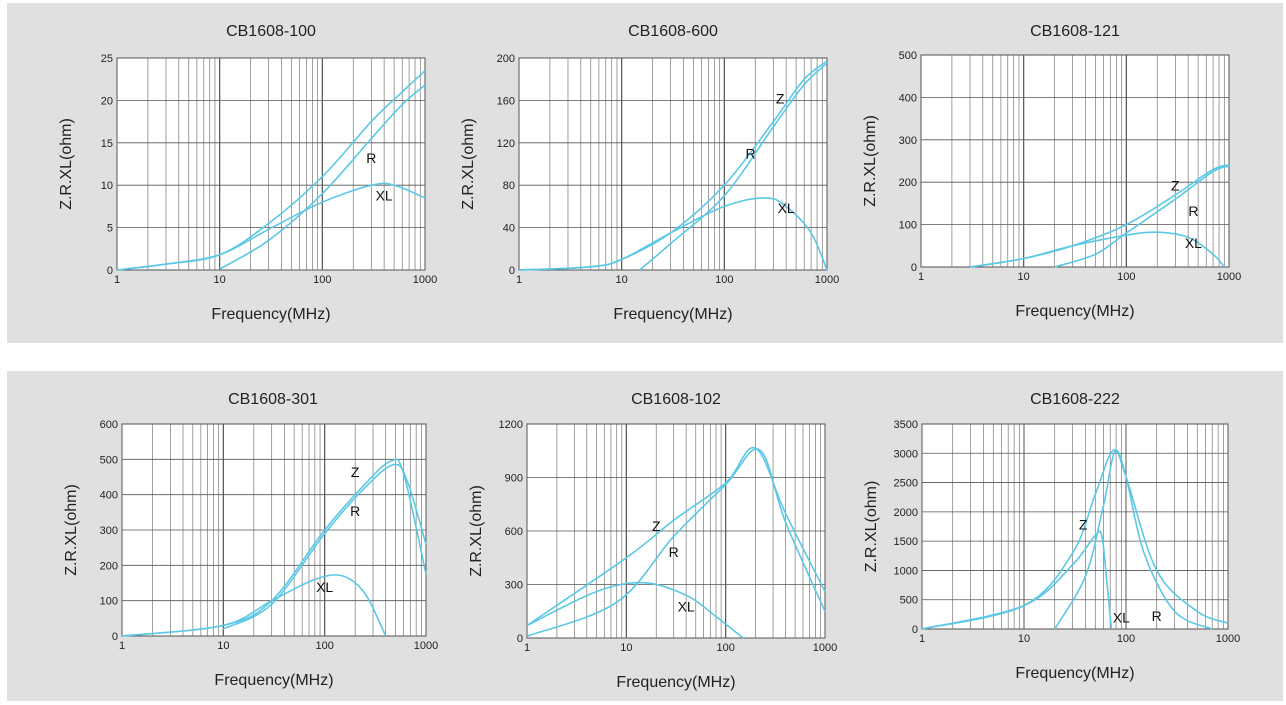  I want to click on y-tick-label: 3500, so click(906, 425).